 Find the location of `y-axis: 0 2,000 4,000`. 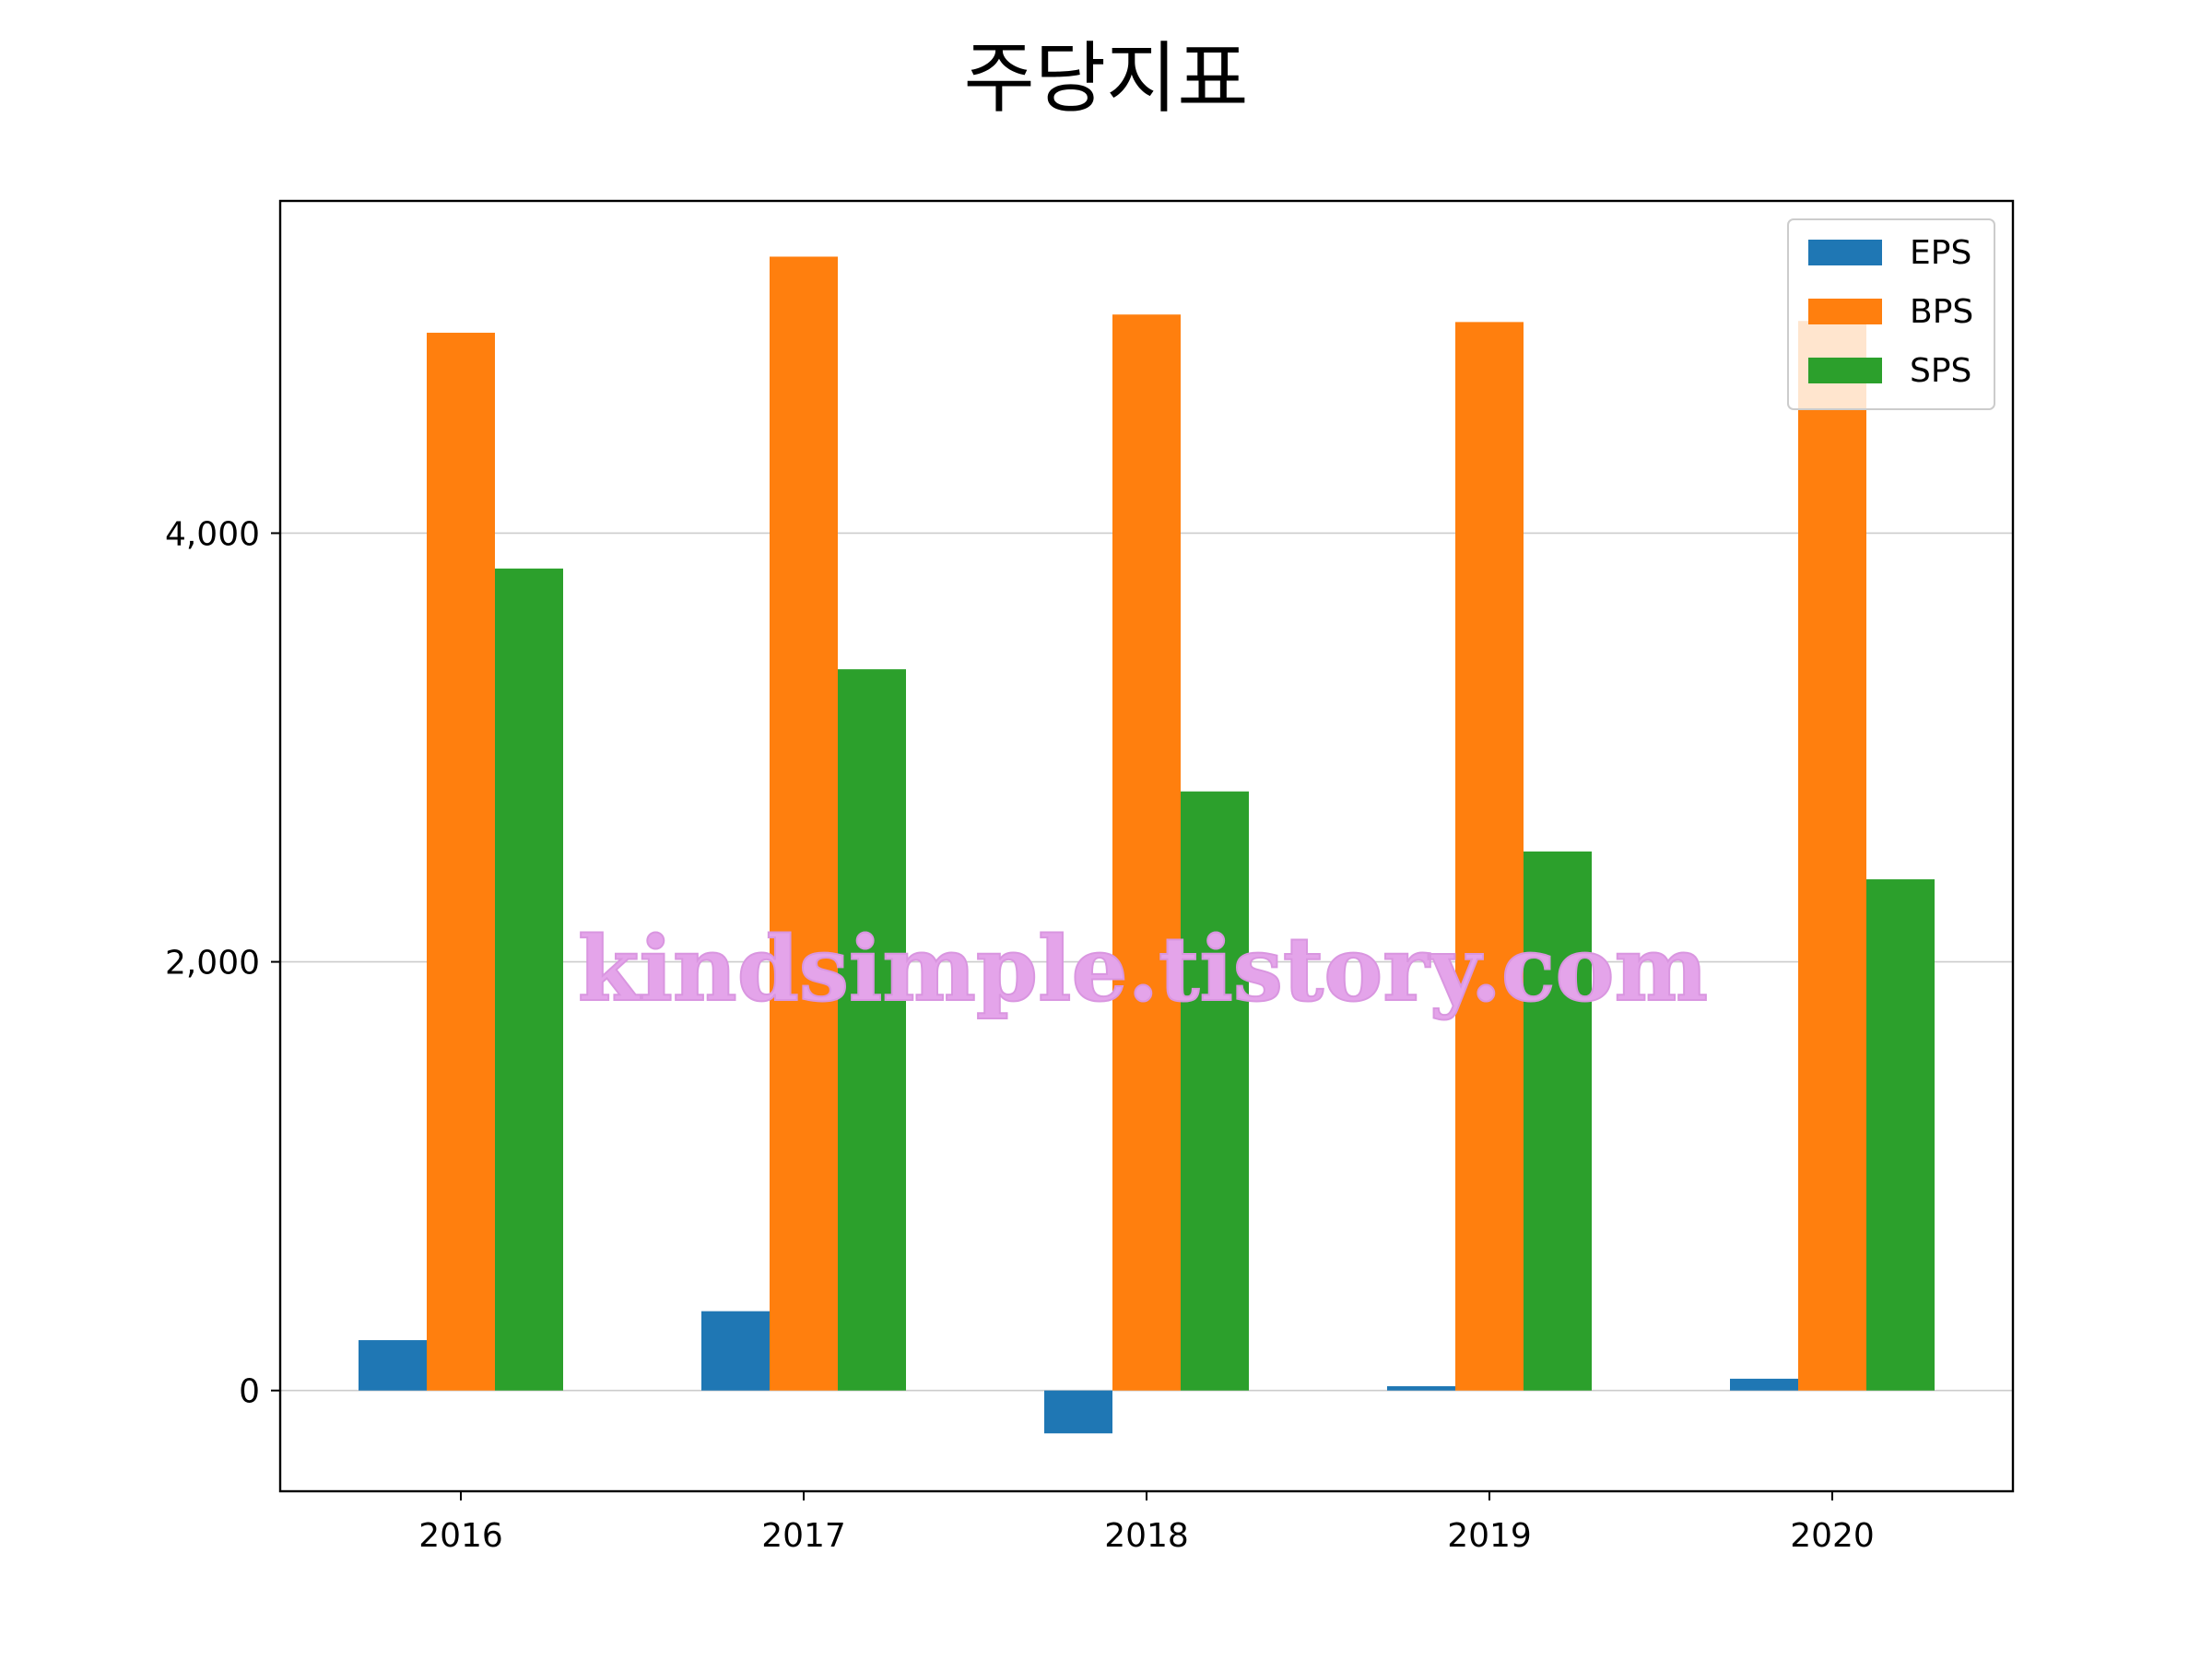

y-axis: 0 2,000 4,000 is located at coordinates (222, 963).